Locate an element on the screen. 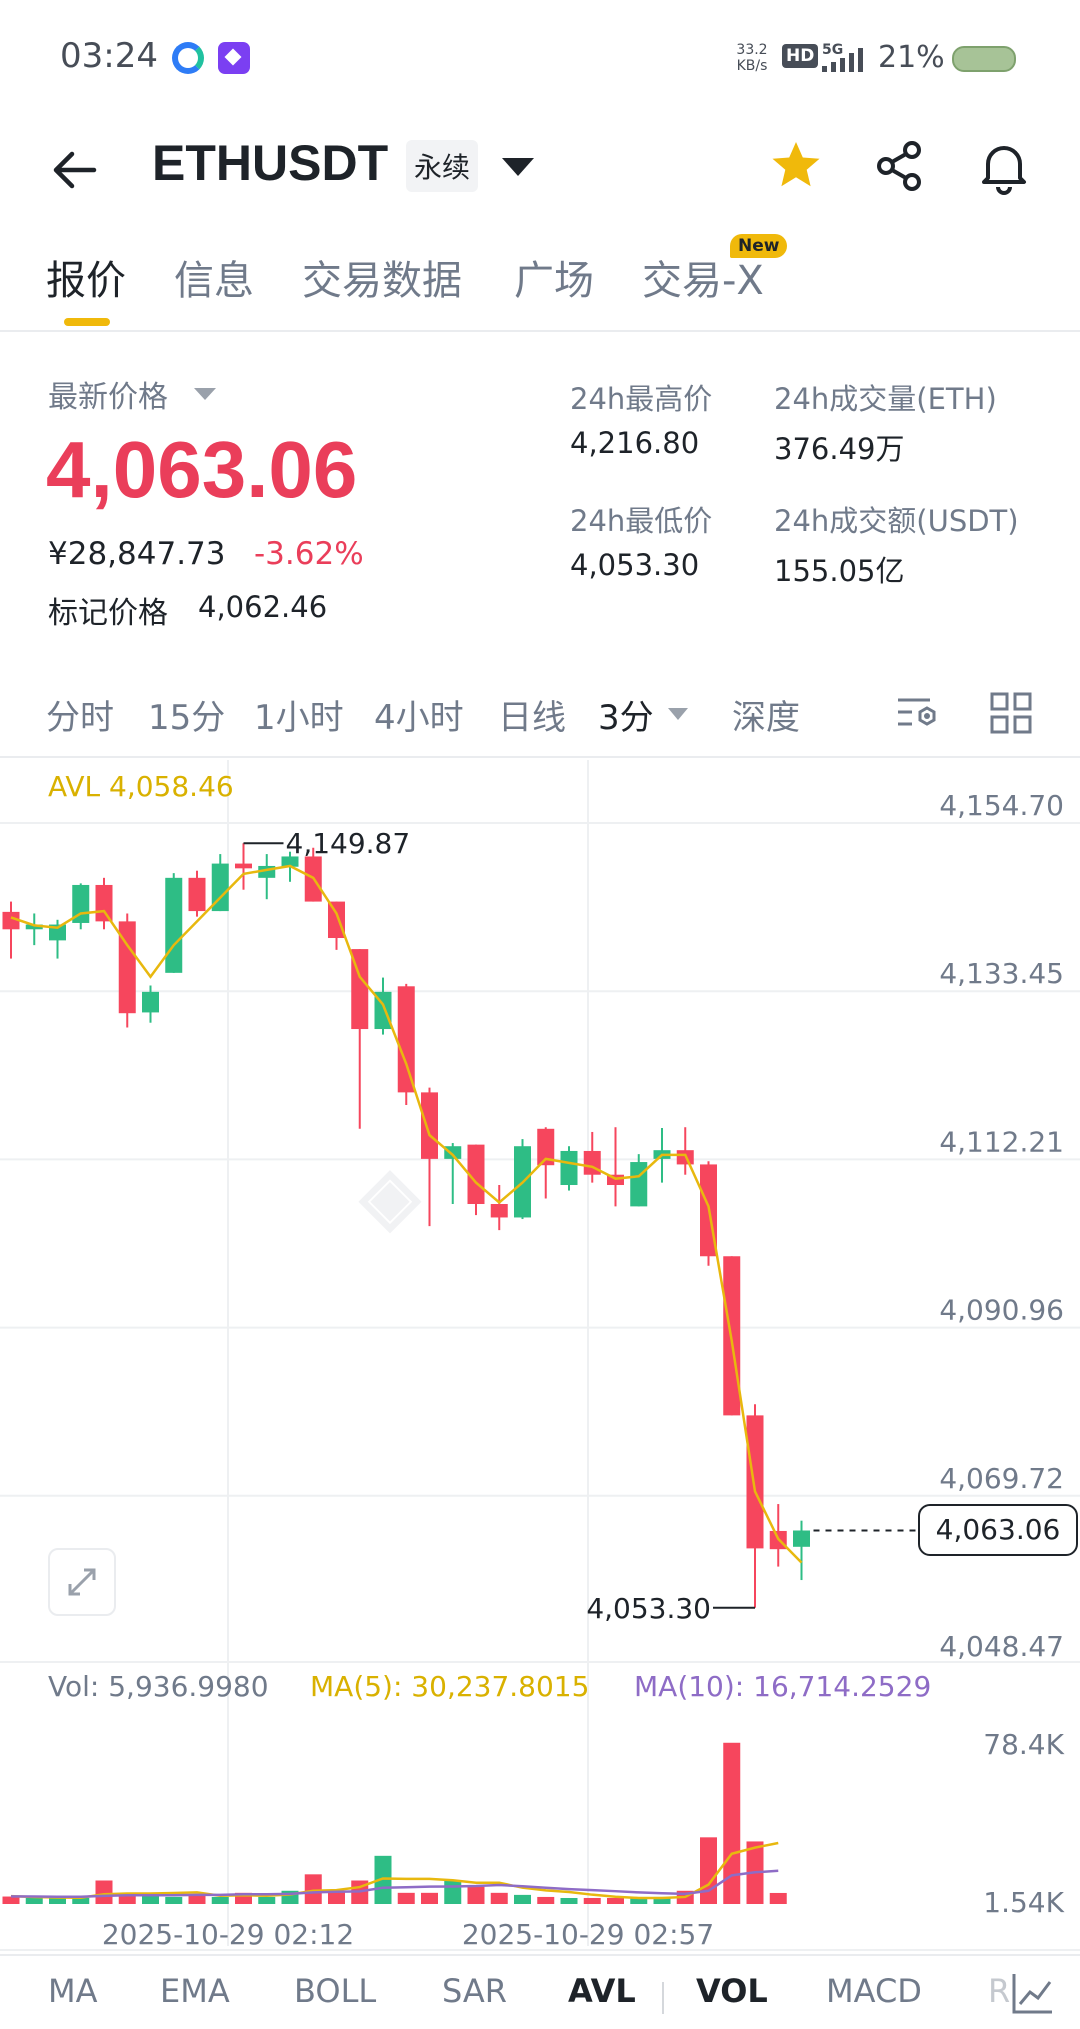 The width and height of the screenshot is (1080, 2029). indicator-sar: SAR is located at coordinates (475, 1991).